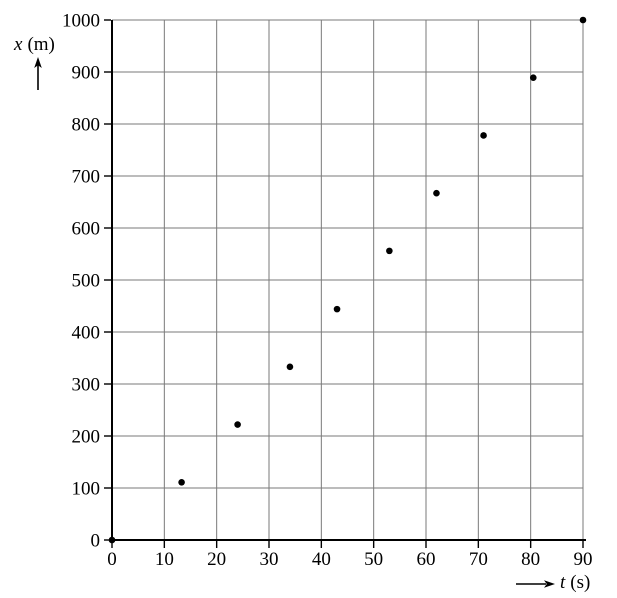 This screenshot has width=617, height=598. I want to click on y-tick-label: 600, so click(86, 229).